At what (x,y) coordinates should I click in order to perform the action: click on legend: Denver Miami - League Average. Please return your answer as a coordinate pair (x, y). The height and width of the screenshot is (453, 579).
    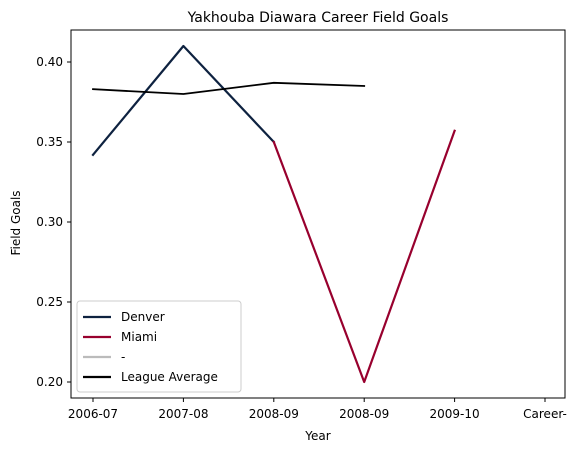
    Looking at the image, I should click on (159, 346).